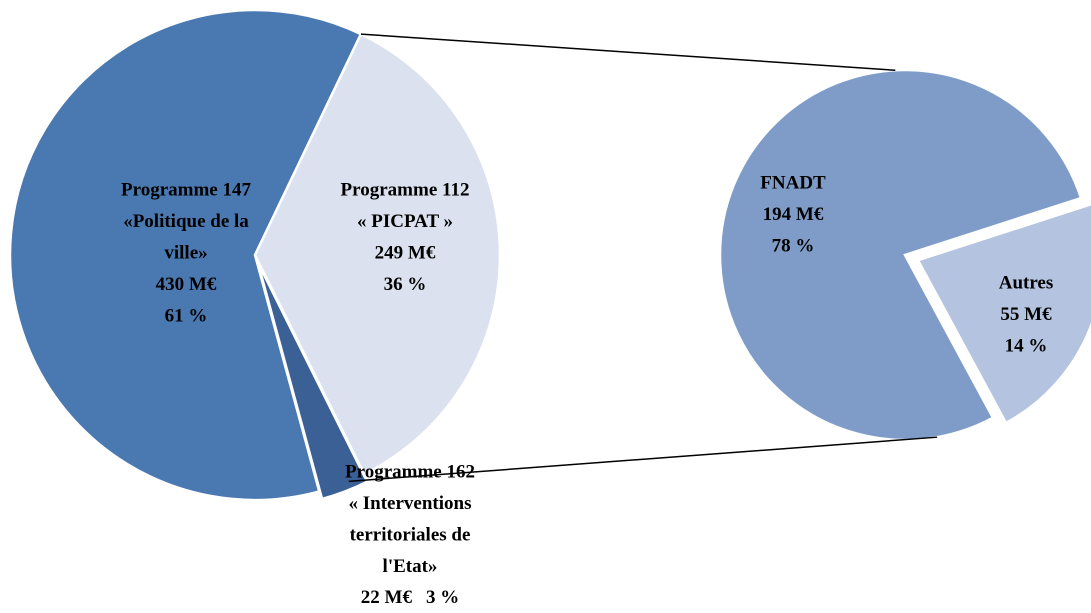  Describe the element at coordinates (793, 245) in the screenshot. I see `slice-percent: 78 %` at that location.